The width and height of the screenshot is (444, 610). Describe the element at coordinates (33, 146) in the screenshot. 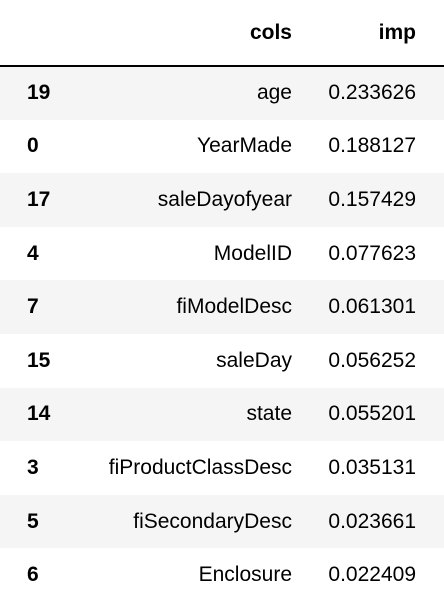

I see `row-index: 0` at that location.